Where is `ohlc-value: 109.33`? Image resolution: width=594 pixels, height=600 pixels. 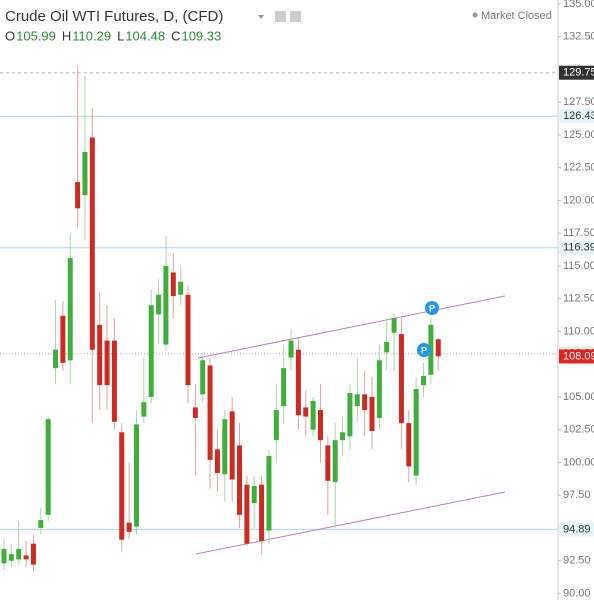
ohlc-value: 109.33 is located at coordinates (201, 35).